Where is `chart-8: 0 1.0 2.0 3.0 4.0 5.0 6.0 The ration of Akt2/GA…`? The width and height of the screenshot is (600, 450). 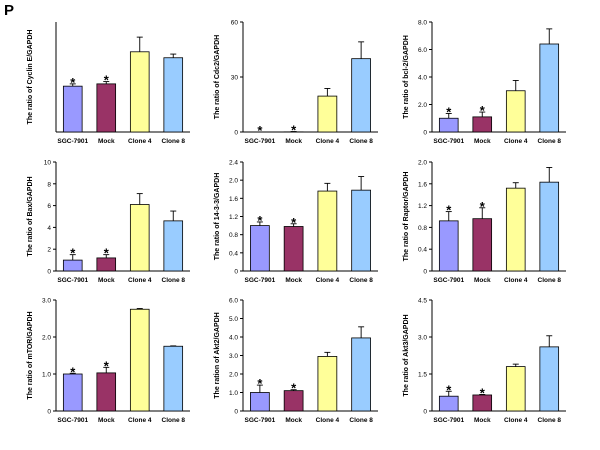
chart-8: 0 1.0 2.0 3.0 4.0 5.0 6.0 The ration of Akt2/GA… is located at coordinates (296, 361).